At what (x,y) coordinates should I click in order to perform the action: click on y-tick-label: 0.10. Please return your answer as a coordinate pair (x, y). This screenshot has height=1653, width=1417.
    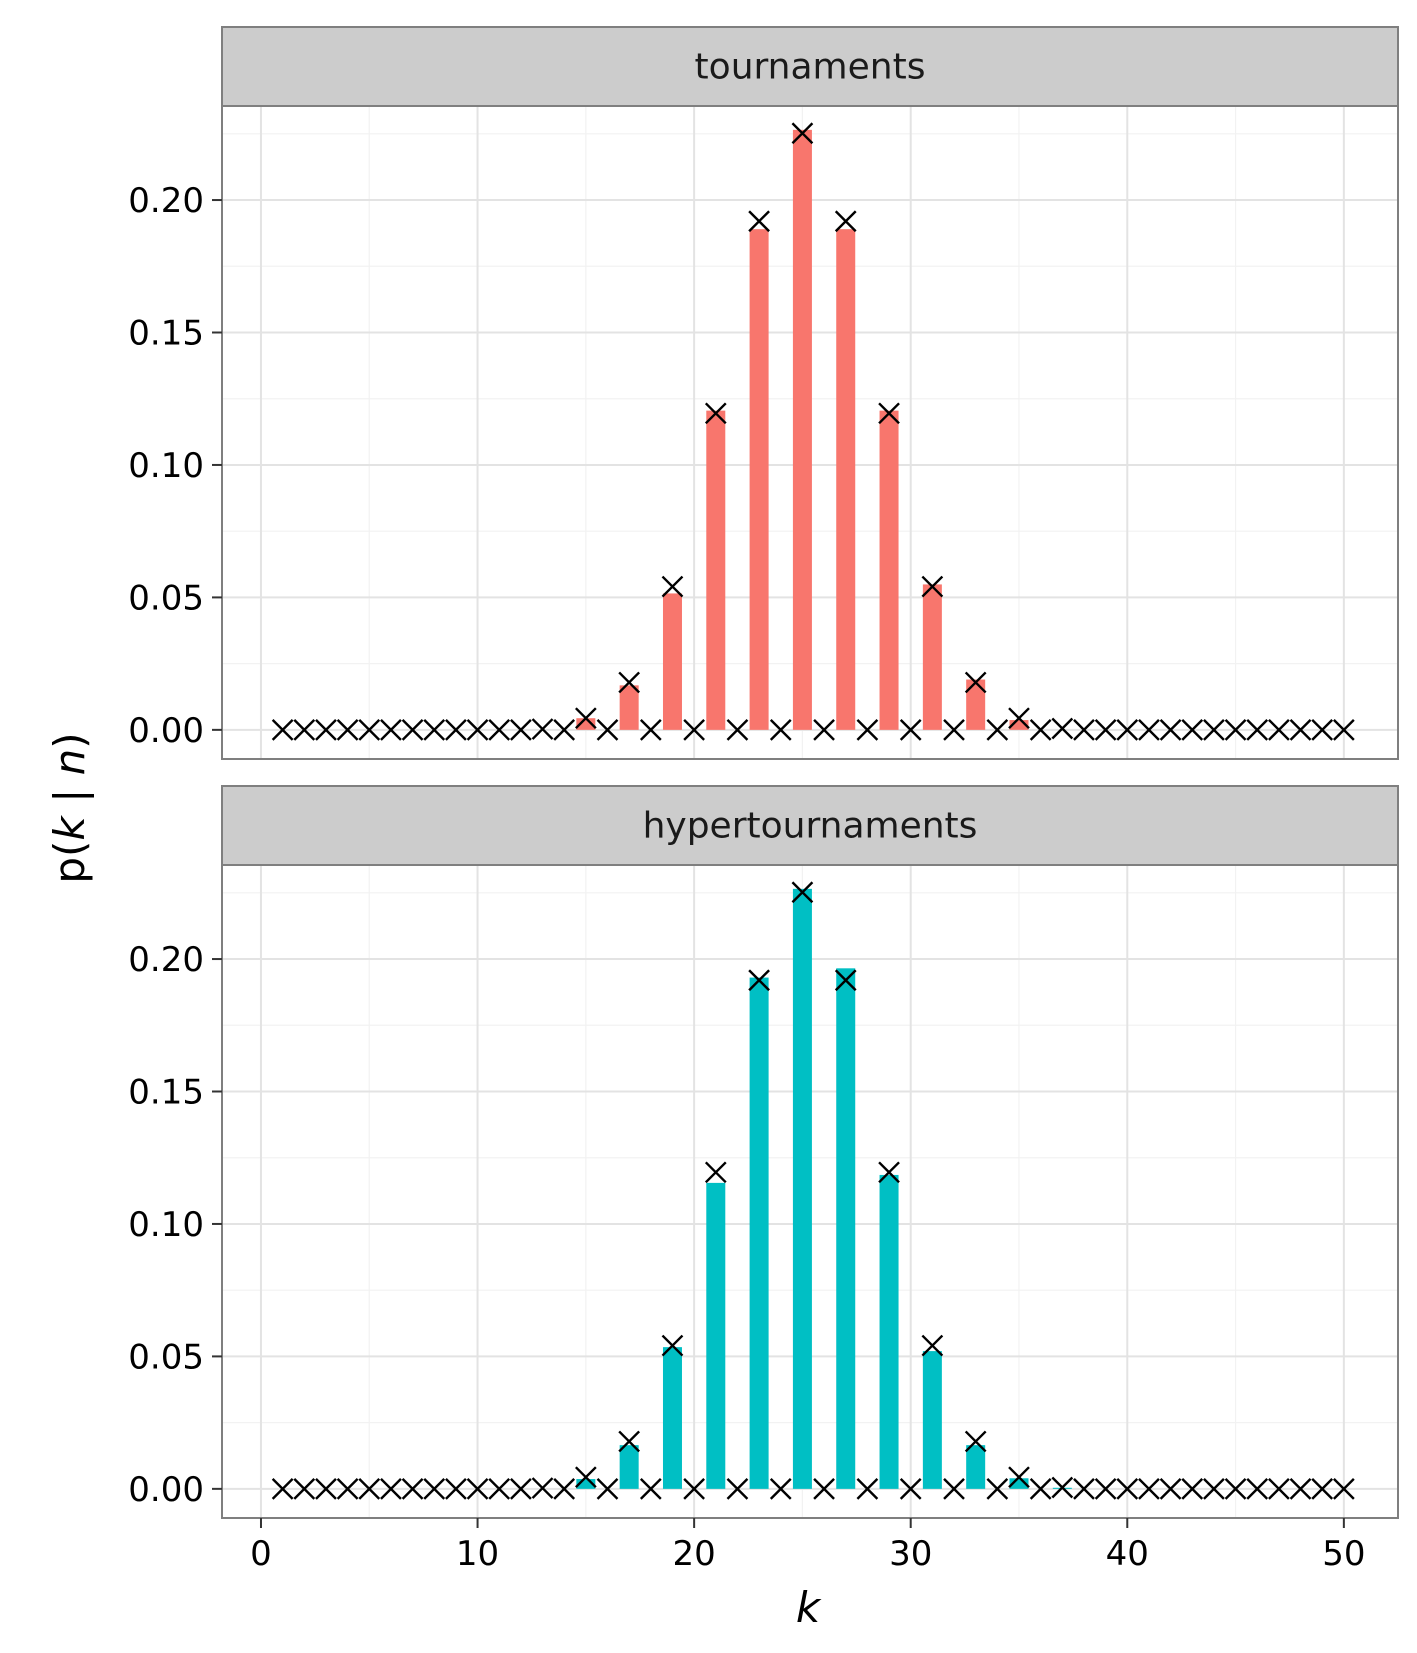
    Looking at the image, I should click on (166, 1225).